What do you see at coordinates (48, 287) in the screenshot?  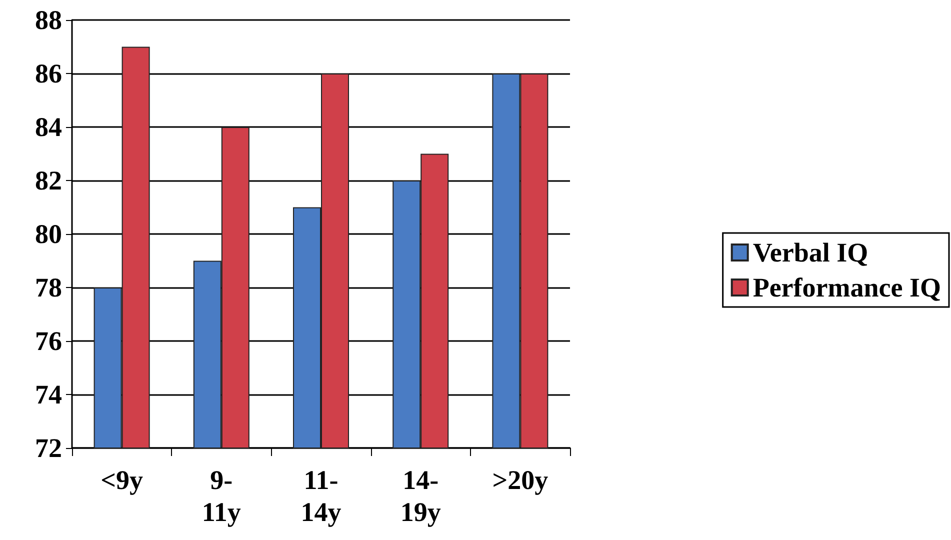 I see `y-tick-label: 78` at bounding box center [48, 287].